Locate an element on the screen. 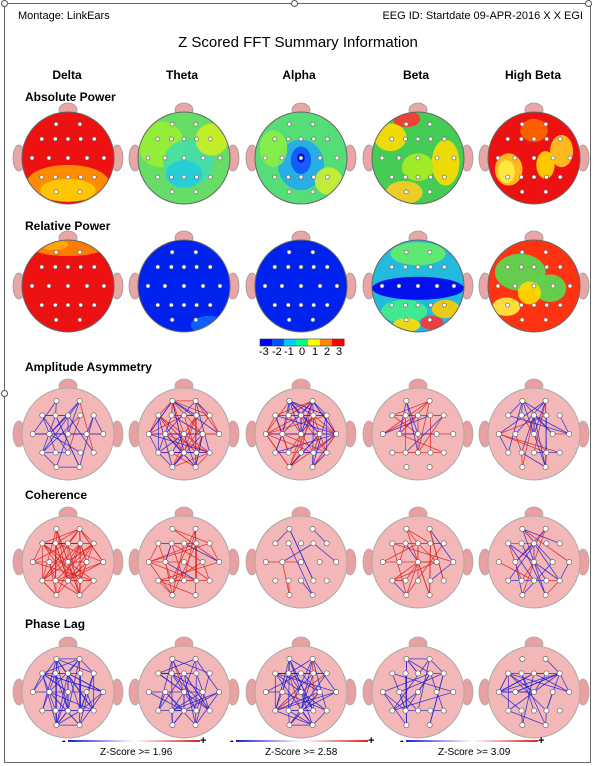  resize-handle-top-center is located at coordinates (294, 3).